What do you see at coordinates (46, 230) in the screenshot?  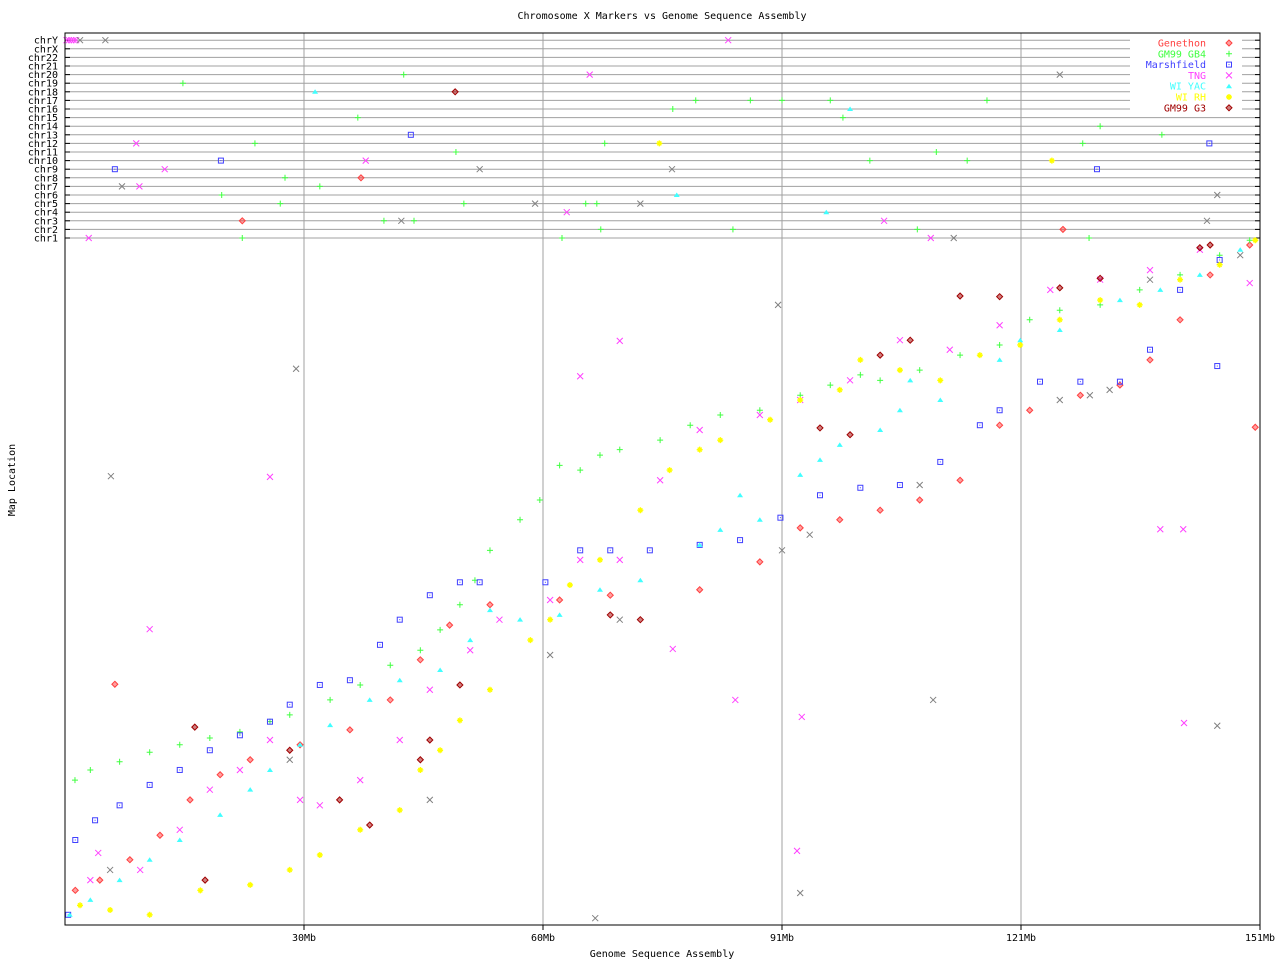 I see `chromosome-label: chr2` at bounding box center [46, 230].